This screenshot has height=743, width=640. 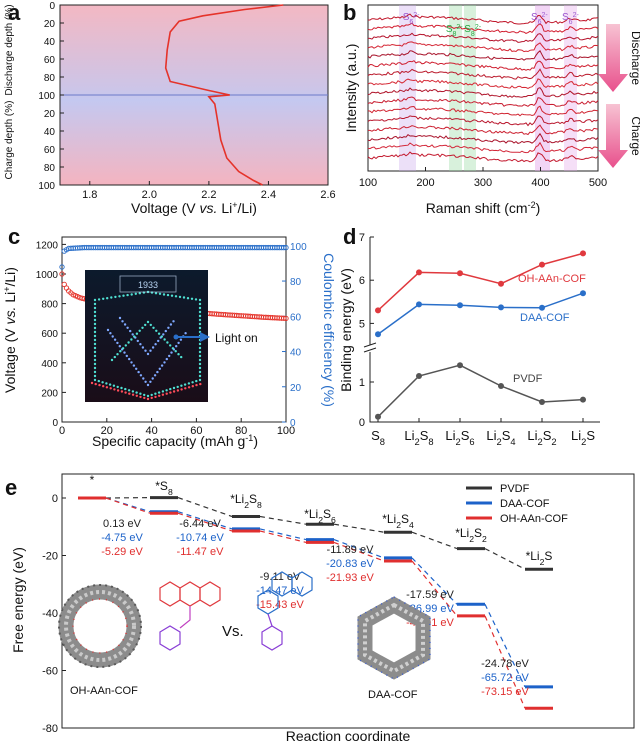 I want to click on b-xtick-label: 100, so click(x=368, y=183).